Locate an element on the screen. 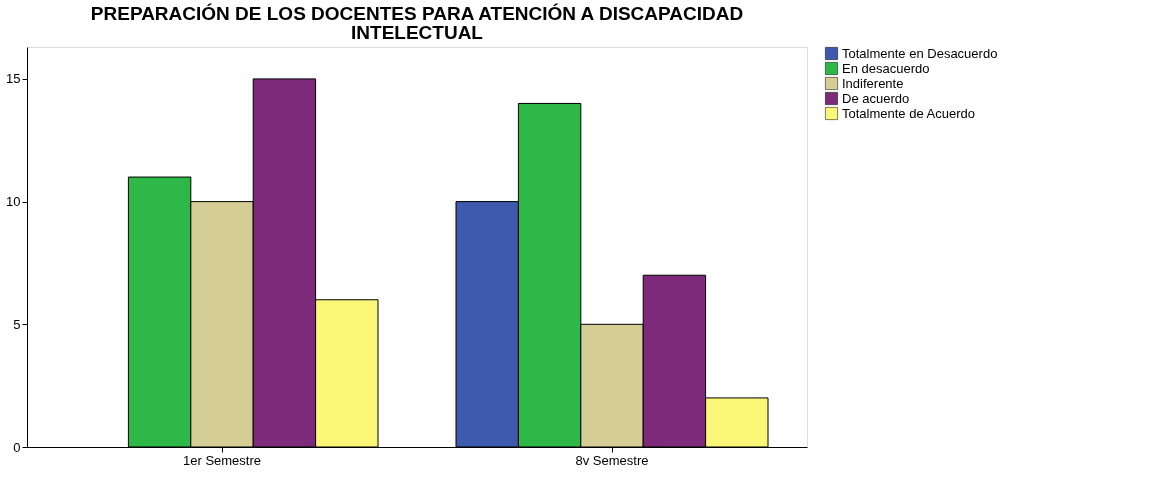 Image resolution: width=1149 pixels, height=502 pixels. chart-title: PREPARACIÓN DE LOS DOCENTES PARA ATENCIÓN A DISCAPACIDAD INTELECTUAL is located at coordinates (417, 23).